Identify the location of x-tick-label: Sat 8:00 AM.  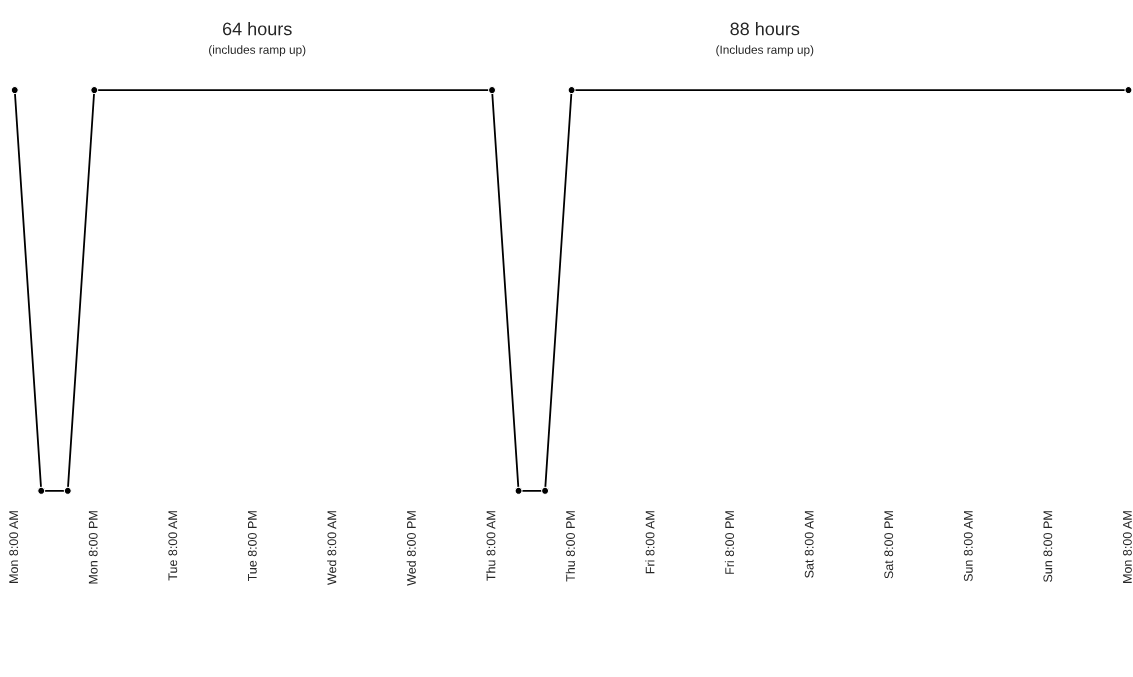
(809, 544).